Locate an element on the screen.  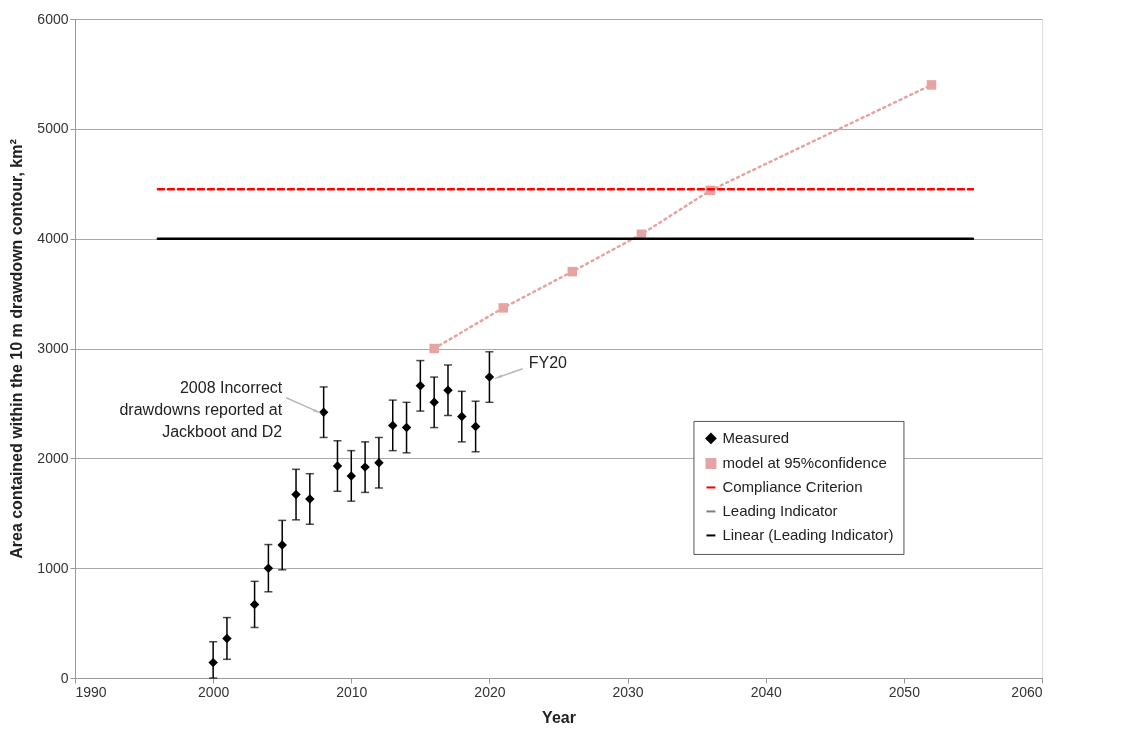
x-tick-label: 2020 is located at coordinates (490, 691).